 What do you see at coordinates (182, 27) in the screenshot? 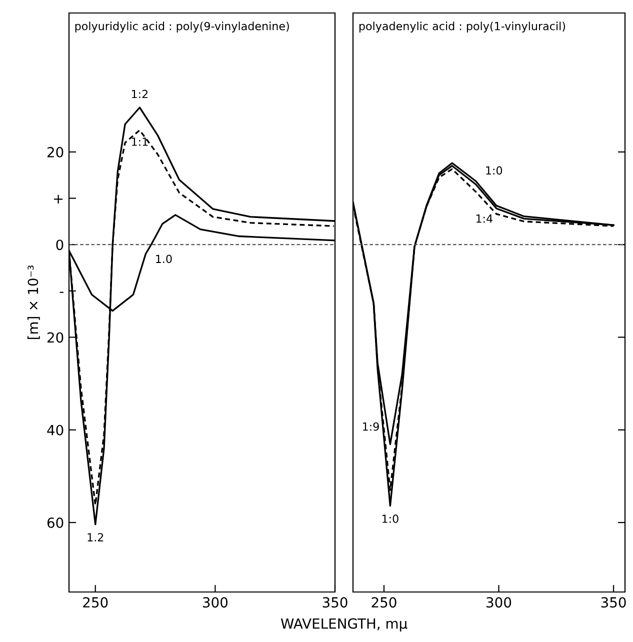
I see `text: polyuridylic acid : poly(9-vinyladenine)` at bounding box center [182, 27].